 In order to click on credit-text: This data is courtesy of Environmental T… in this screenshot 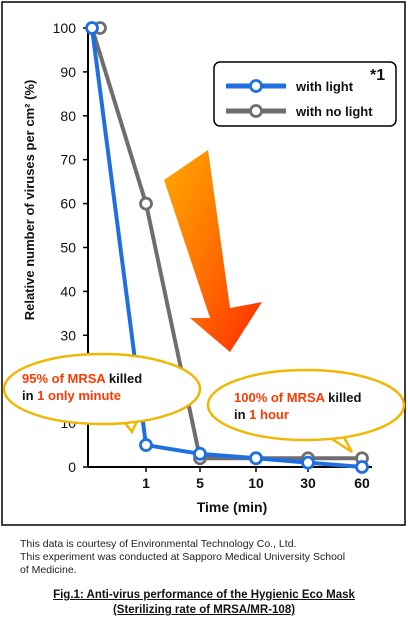, I will do `click(158, 544)`.